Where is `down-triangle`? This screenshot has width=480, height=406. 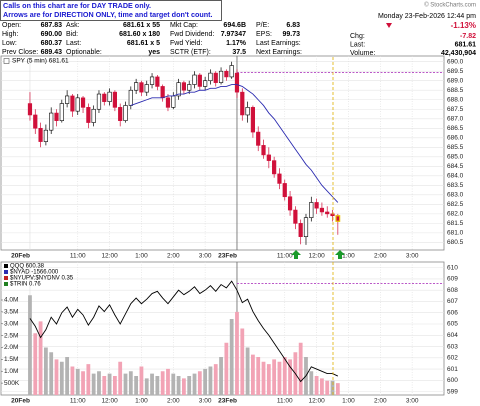
down-triangle is located at coordinates (389, 25).